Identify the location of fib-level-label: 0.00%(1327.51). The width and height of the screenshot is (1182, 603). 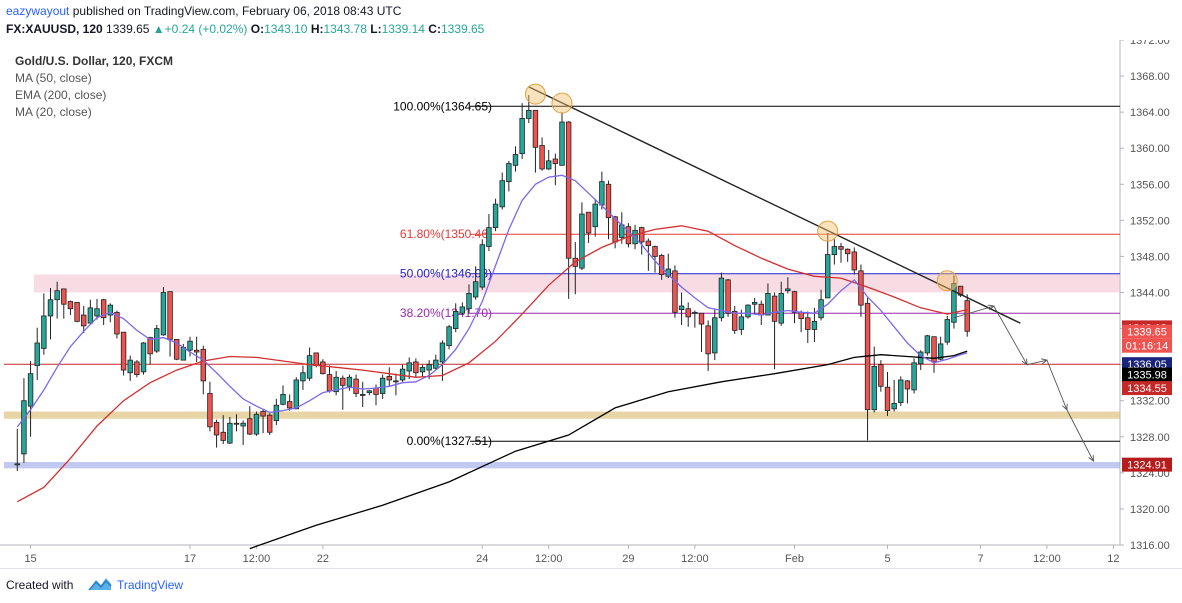
(449, 441).